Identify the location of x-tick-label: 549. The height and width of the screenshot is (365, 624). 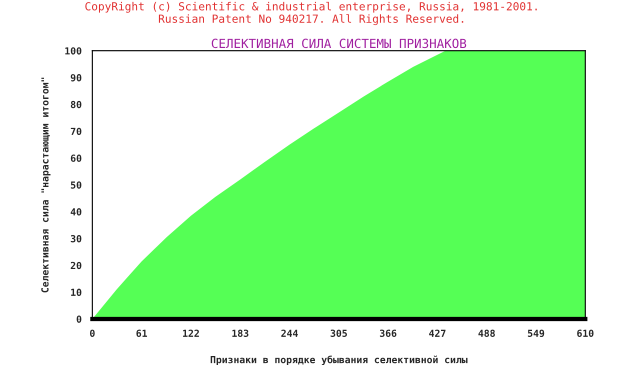
(536, 333).